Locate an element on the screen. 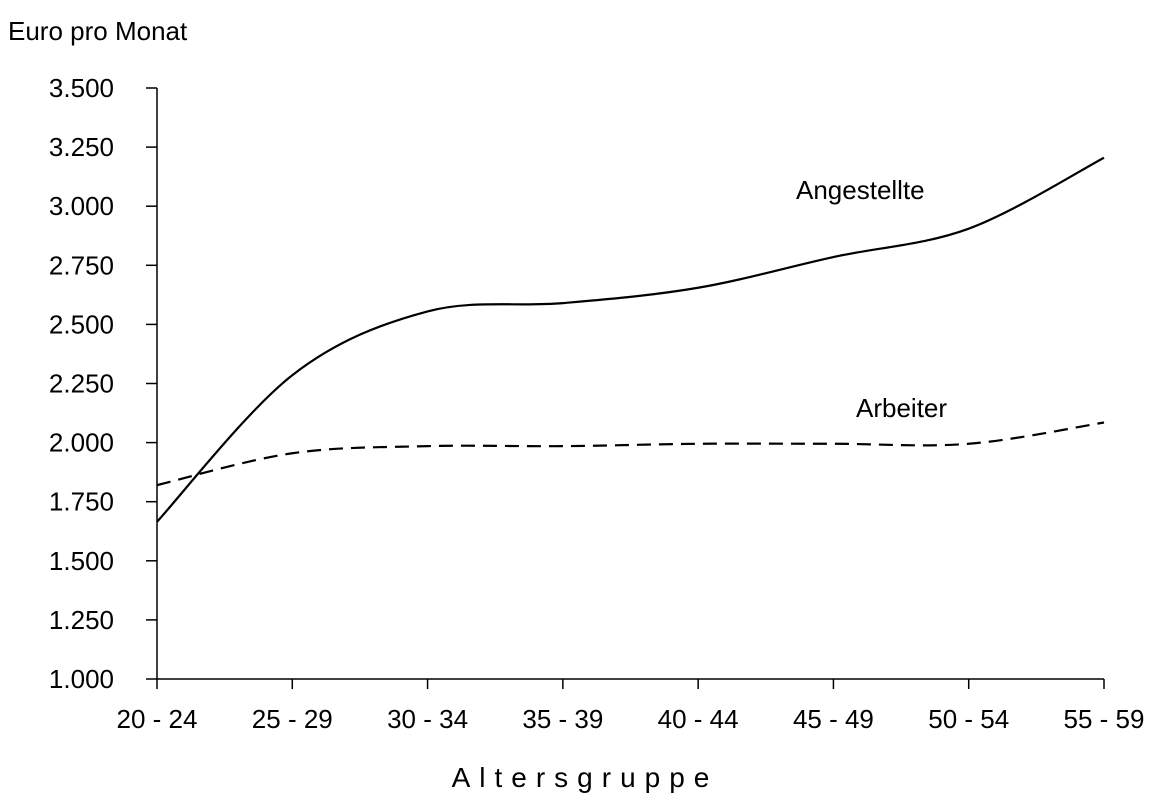 The width and height of the screenshot is (1155, 801). x-tick-label: 35 - 39 is located at coordinates (562, 719).